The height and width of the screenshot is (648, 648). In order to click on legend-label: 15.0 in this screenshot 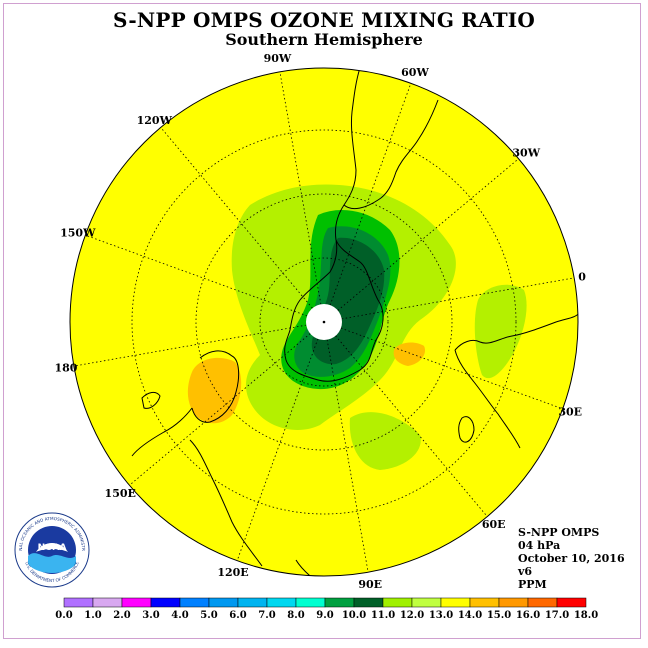, I will do `click(499, 615)`.